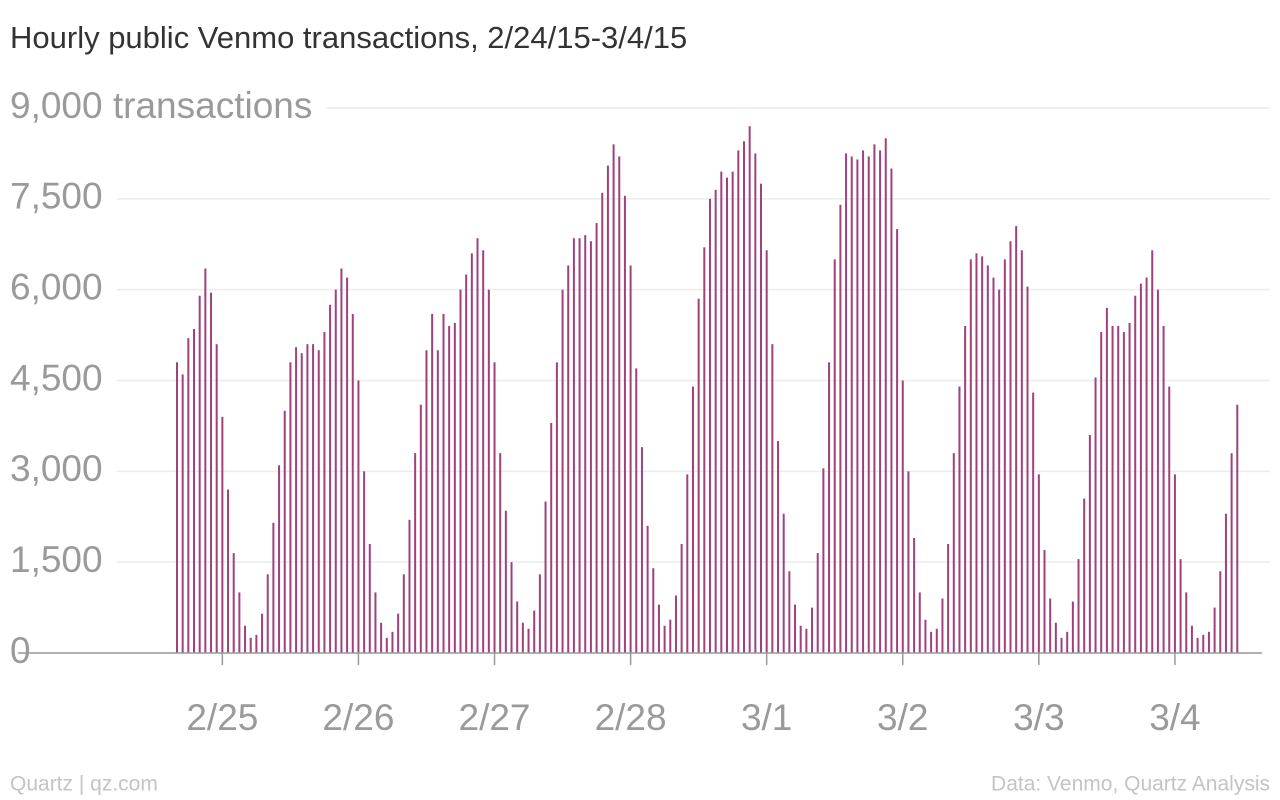 The height and width of the screenshot is (800, 1280). Describe the element at coordinates (1038, 717) in the screenshot. I see `x-tick-label: 3/3` at that location.